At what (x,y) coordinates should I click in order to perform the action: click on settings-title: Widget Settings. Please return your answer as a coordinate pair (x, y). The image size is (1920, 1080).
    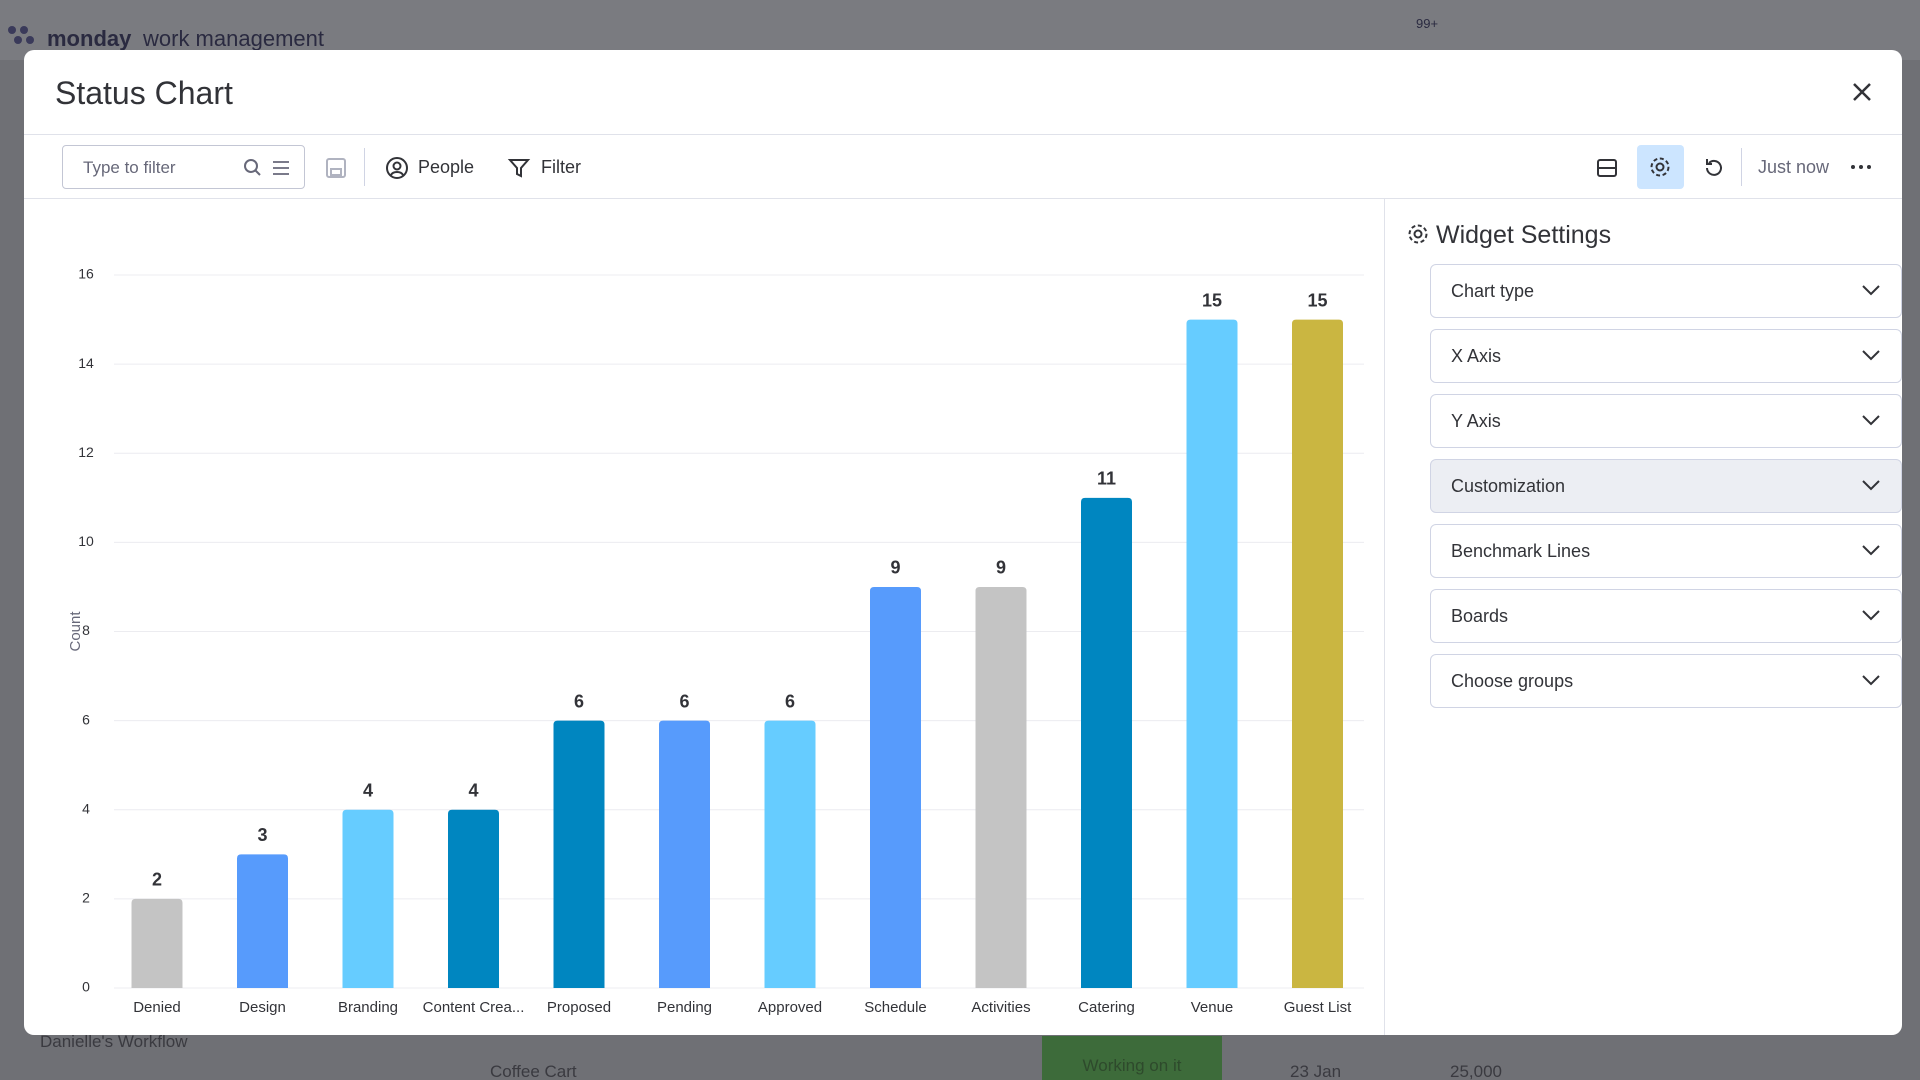
    Looking at the image, I should click on (1524, 235).